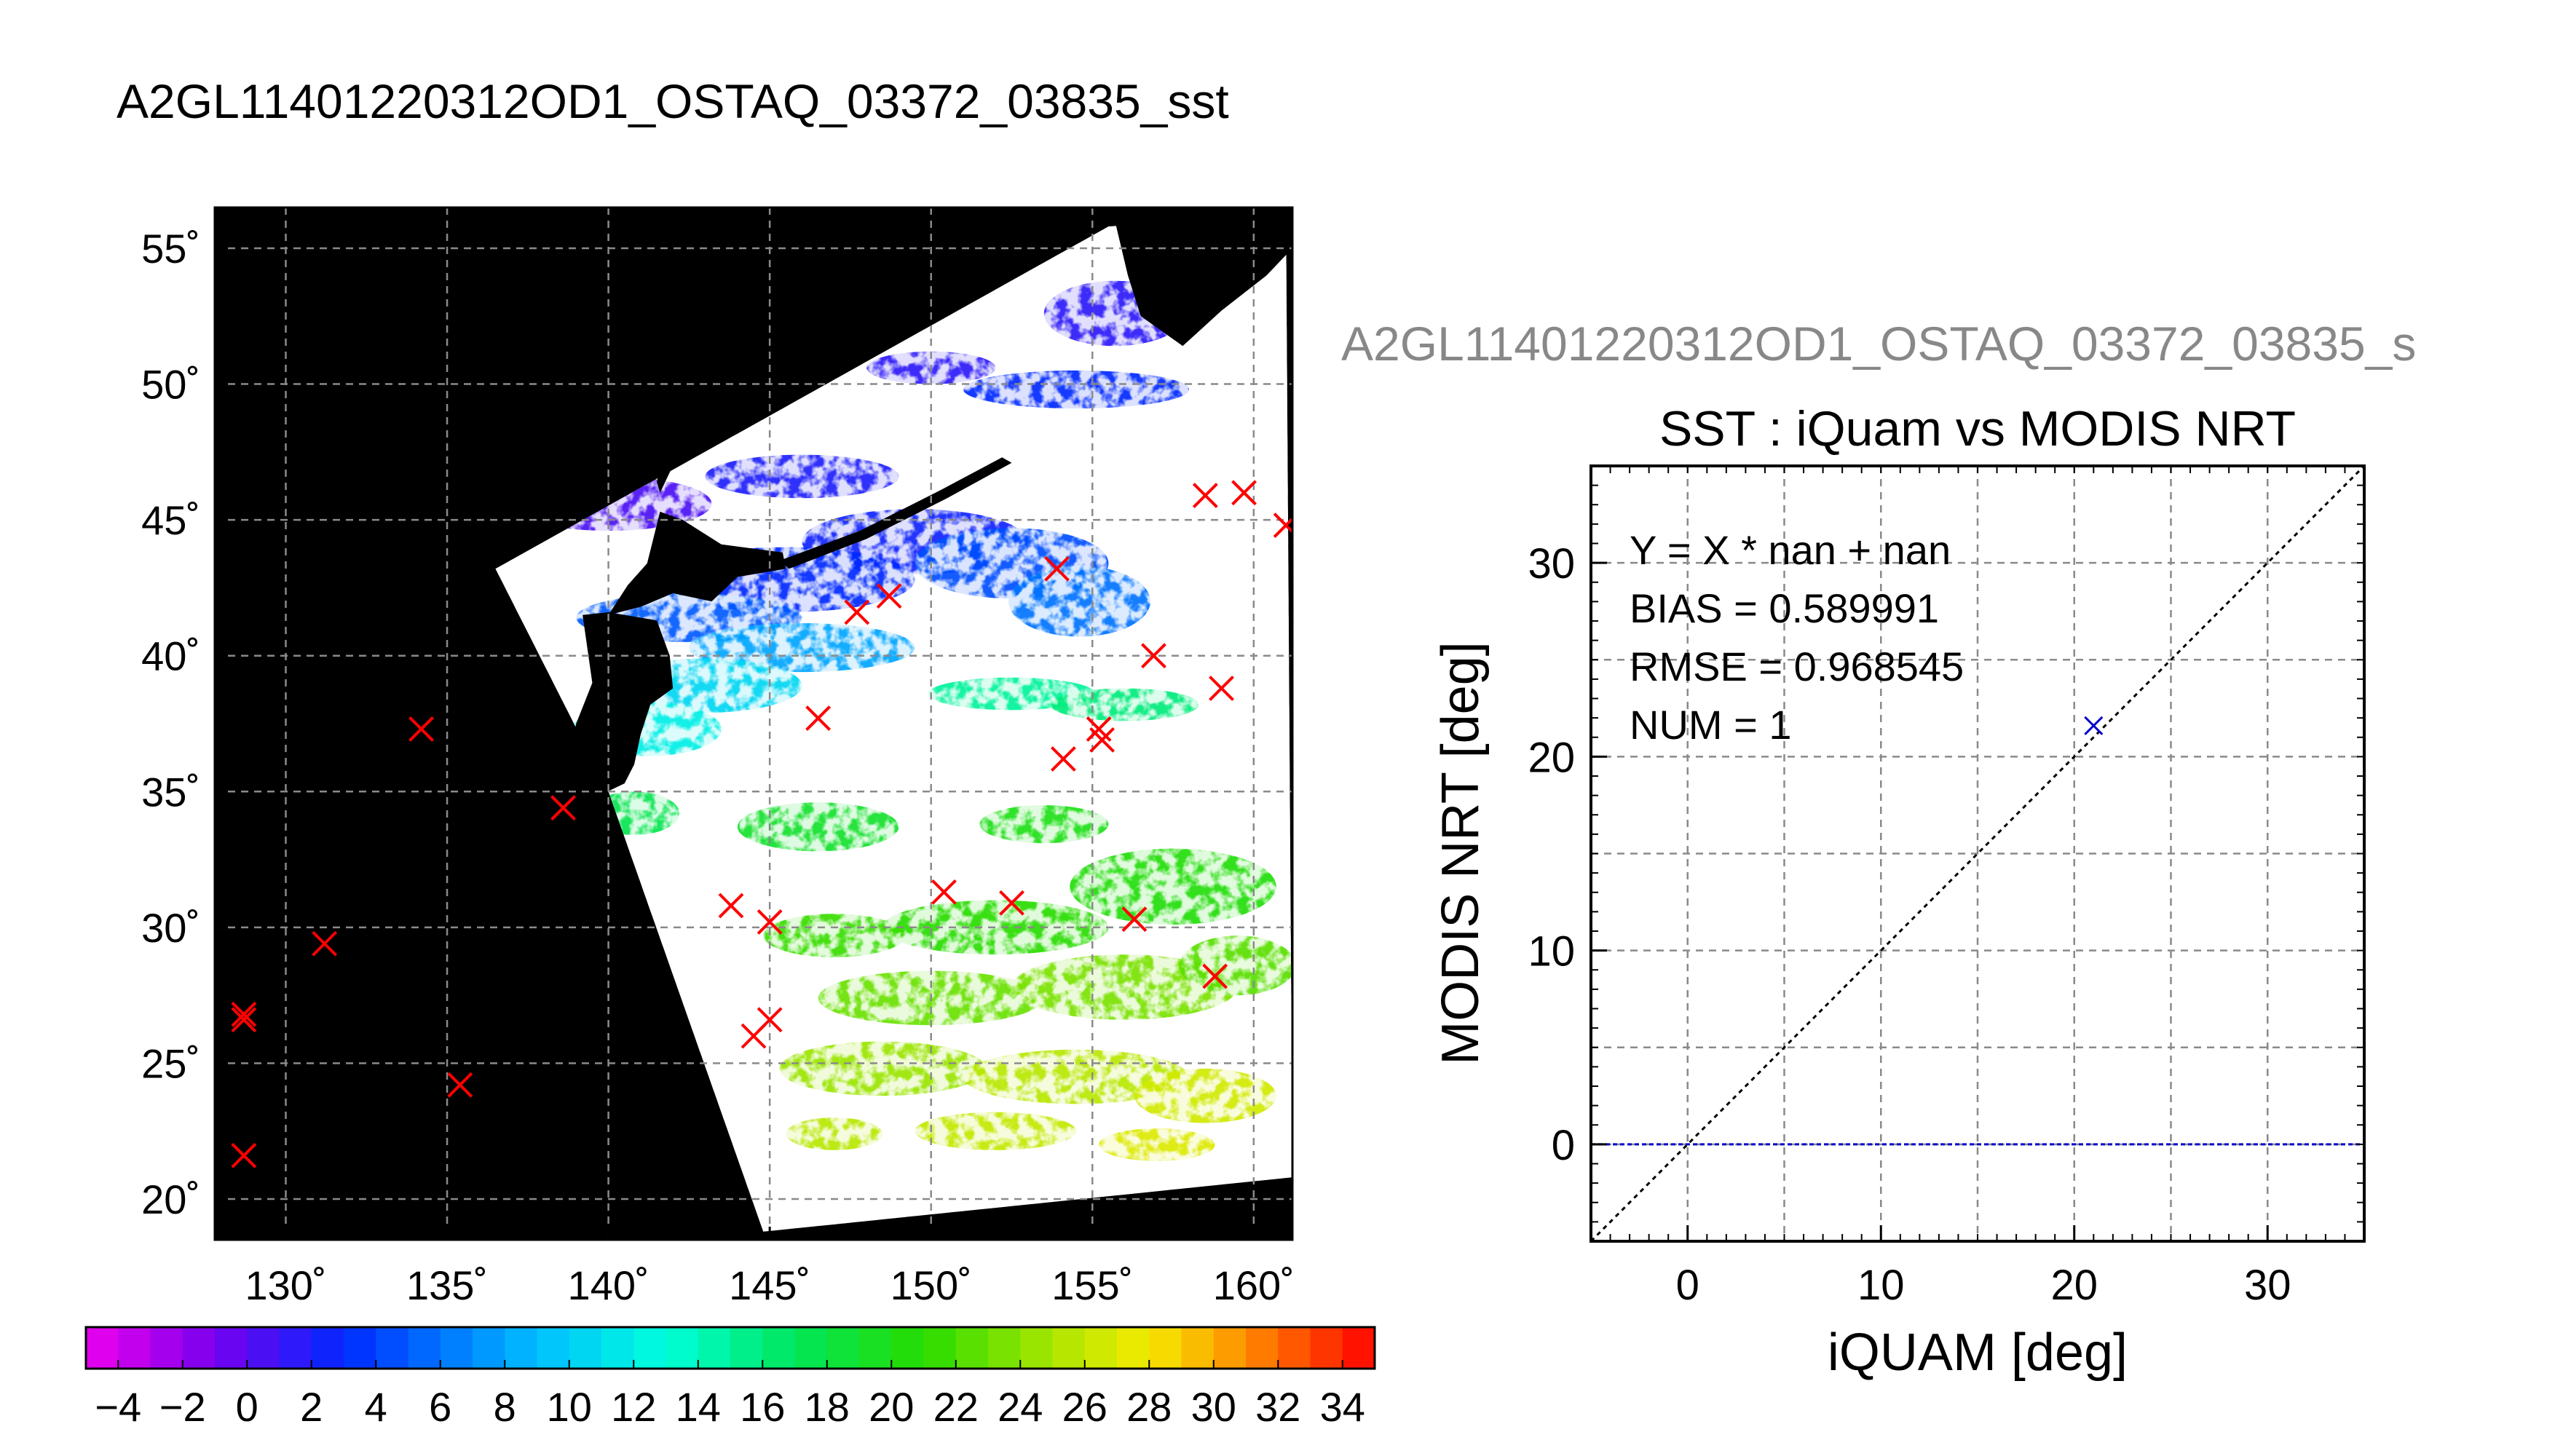 This screenshot has width=2555, height=1456. I want to click on colorbar-tick-label: 8, so click(505, 1407).